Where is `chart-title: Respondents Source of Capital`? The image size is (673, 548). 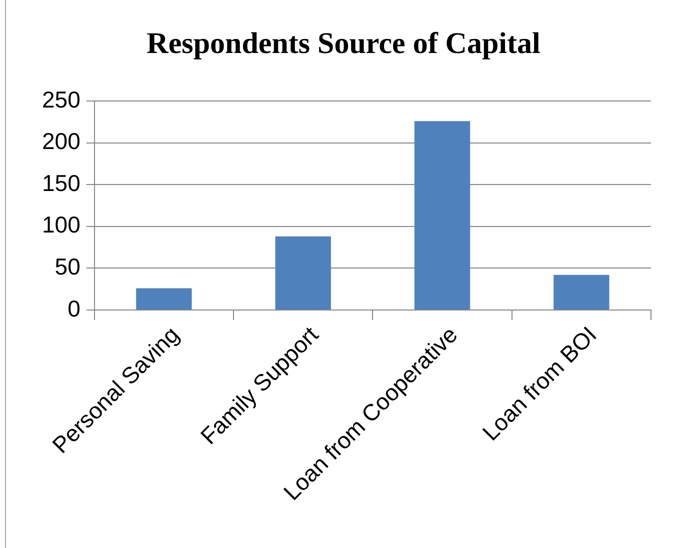 chart-title: Respondents Source of Capital is located at coordinates (343, 43).